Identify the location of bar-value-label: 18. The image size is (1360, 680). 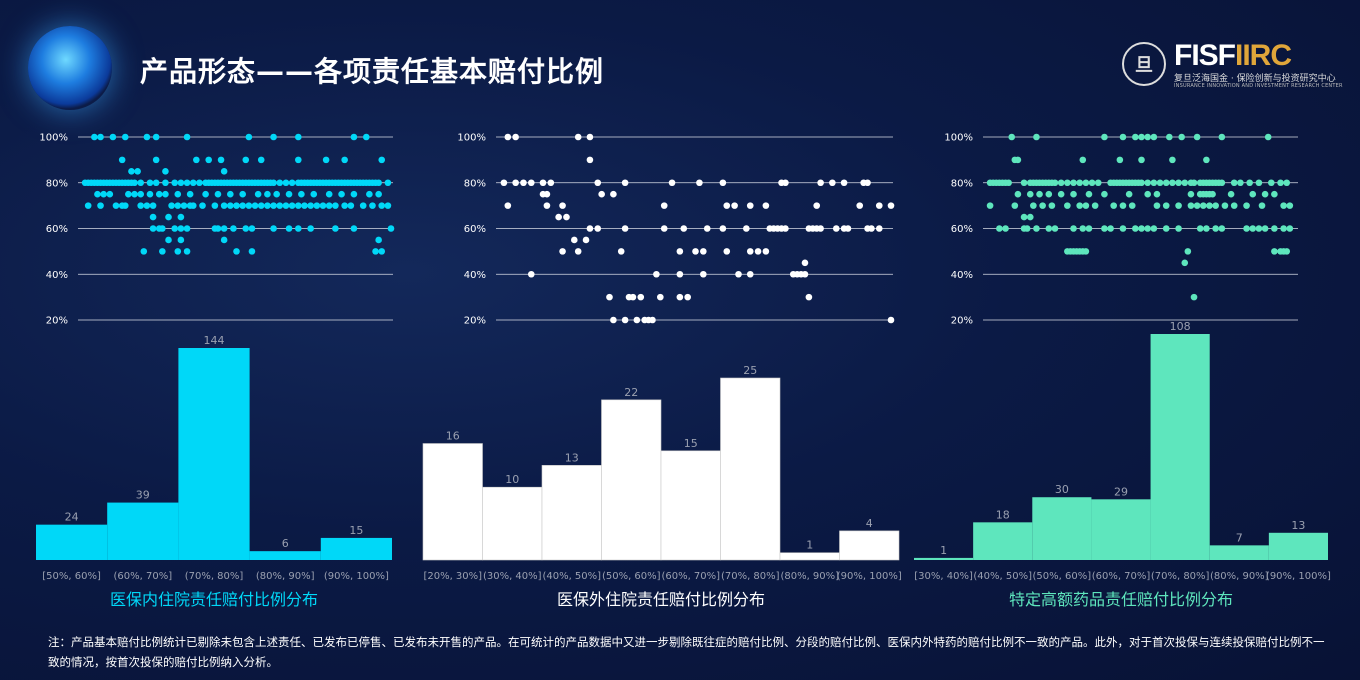
(1003, 514).